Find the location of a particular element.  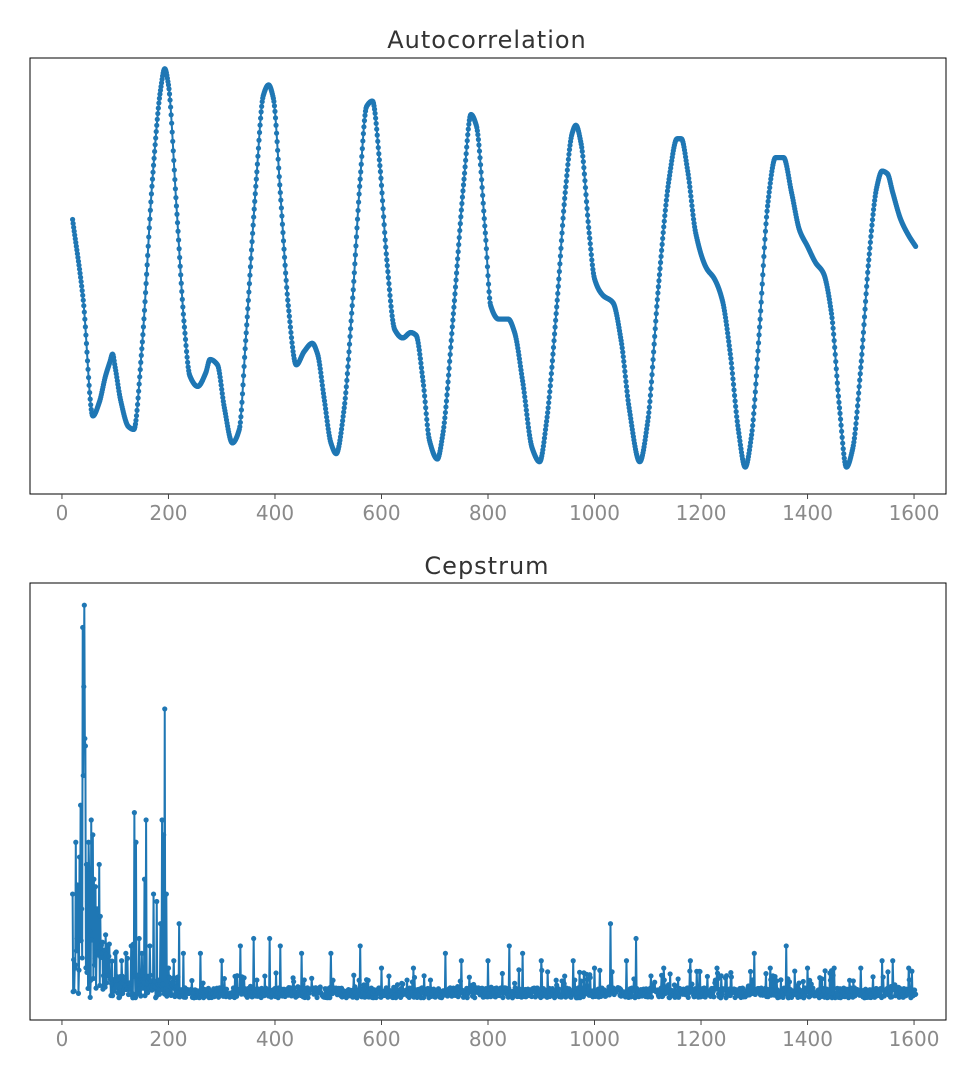

cepstrum-x-tick-label: 200 is located at coordinates (168, 1039).